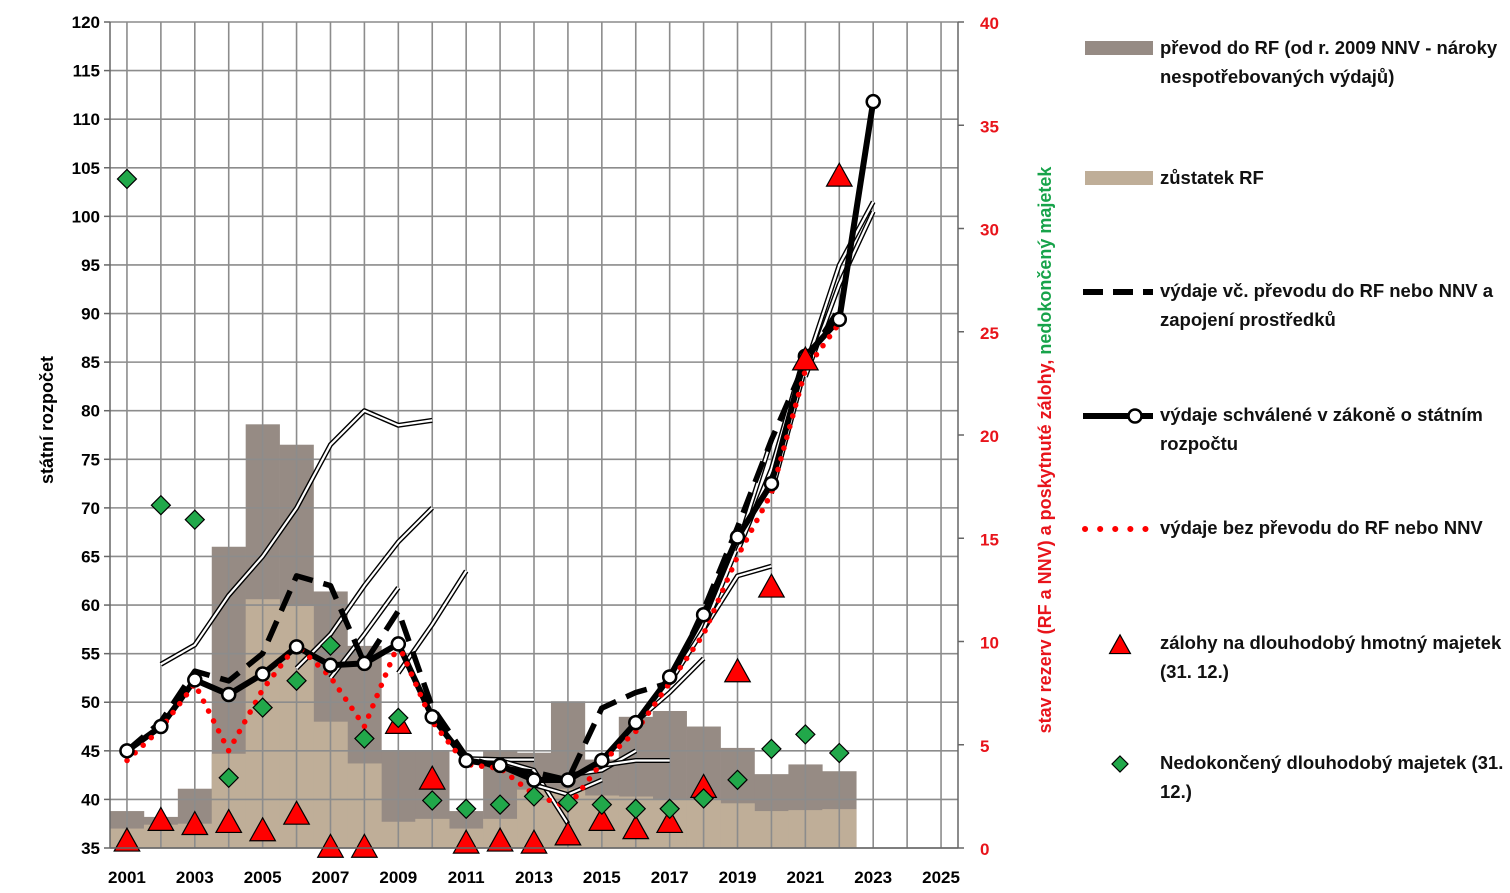 This screenshot has width=1510, height=893. I want to click on approved-point-2003, so click(195, 680).